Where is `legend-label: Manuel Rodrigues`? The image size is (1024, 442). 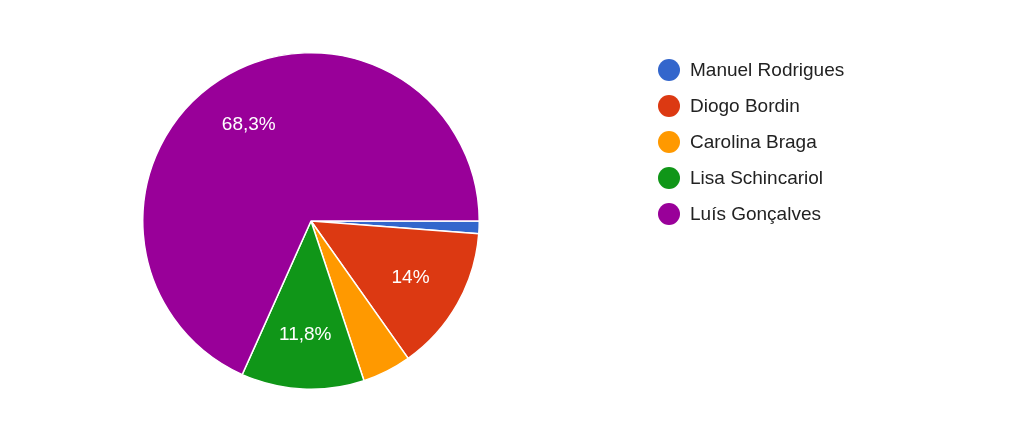
legend-label: Manuel Rodrigues is located at coordinates (767, 70).